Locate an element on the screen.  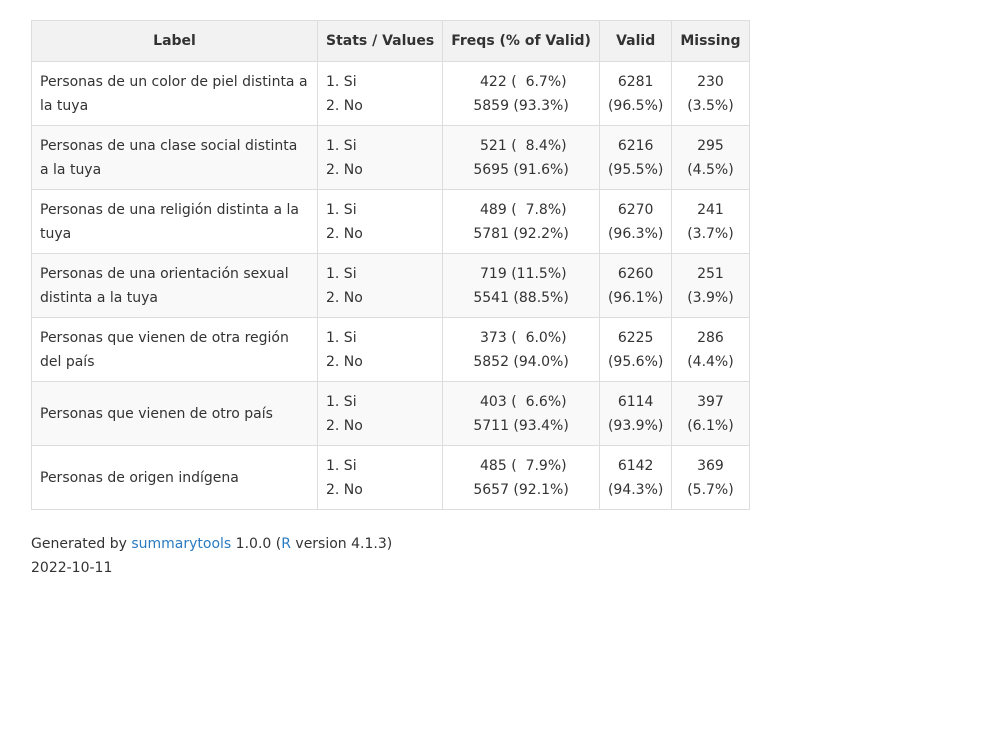
freq-value-2: 5711 (93.4%) is located at coordinates (521, 425).